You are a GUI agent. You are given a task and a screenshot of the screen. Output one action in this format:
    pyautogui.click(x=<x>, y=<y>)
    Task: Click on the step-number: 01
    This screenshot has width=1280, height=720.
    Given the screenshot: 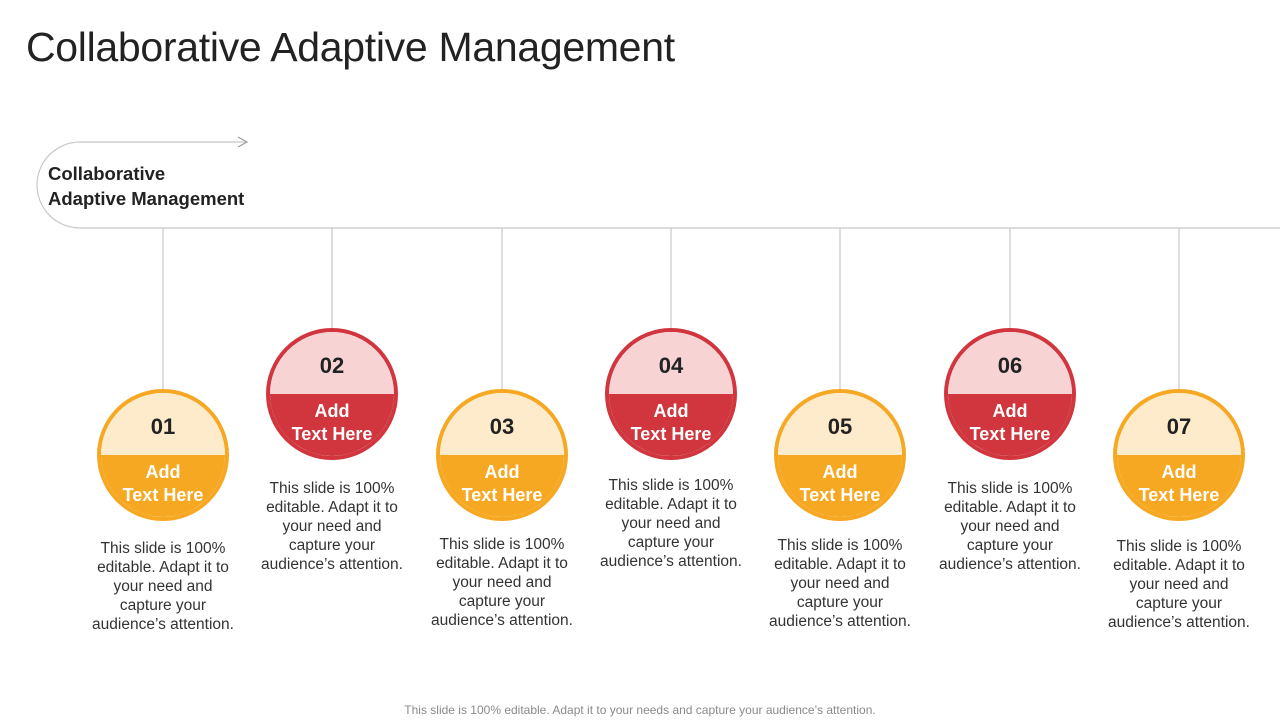 What is the action you would take?
    pyautogui.click(x=163, y=424)
    